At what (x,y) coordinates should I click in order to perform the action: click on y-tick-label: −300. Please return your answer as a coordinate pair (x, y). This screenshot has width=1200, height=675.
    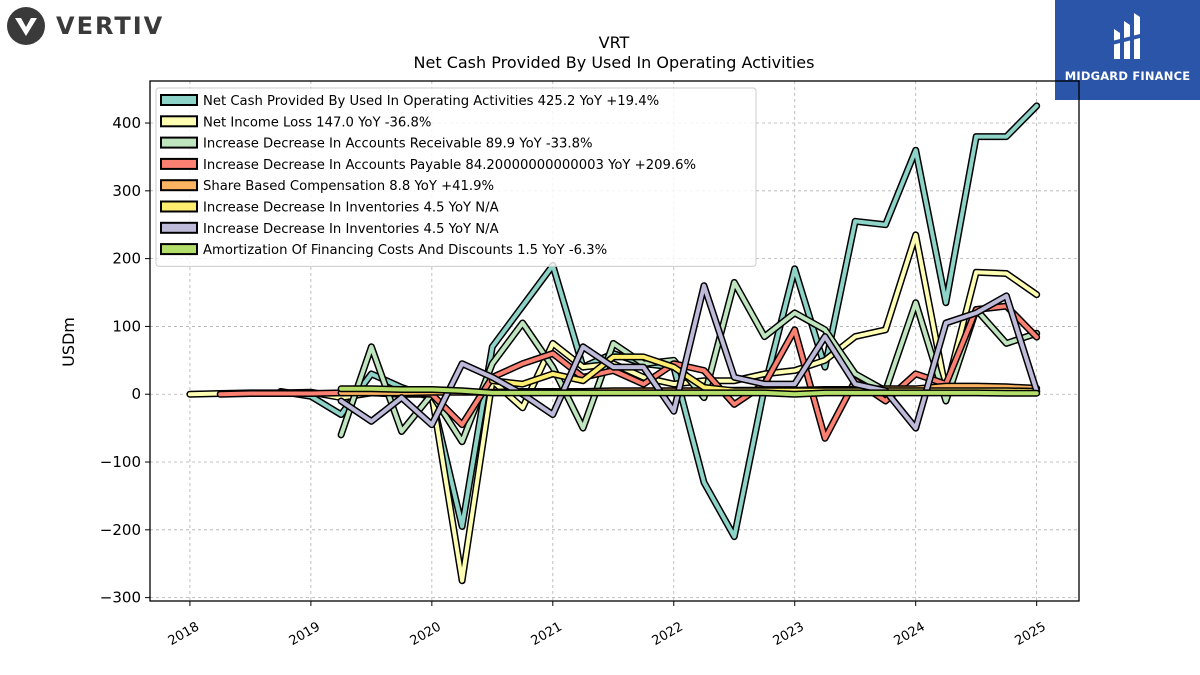
    Looking at the image, I should click on (120, 598).